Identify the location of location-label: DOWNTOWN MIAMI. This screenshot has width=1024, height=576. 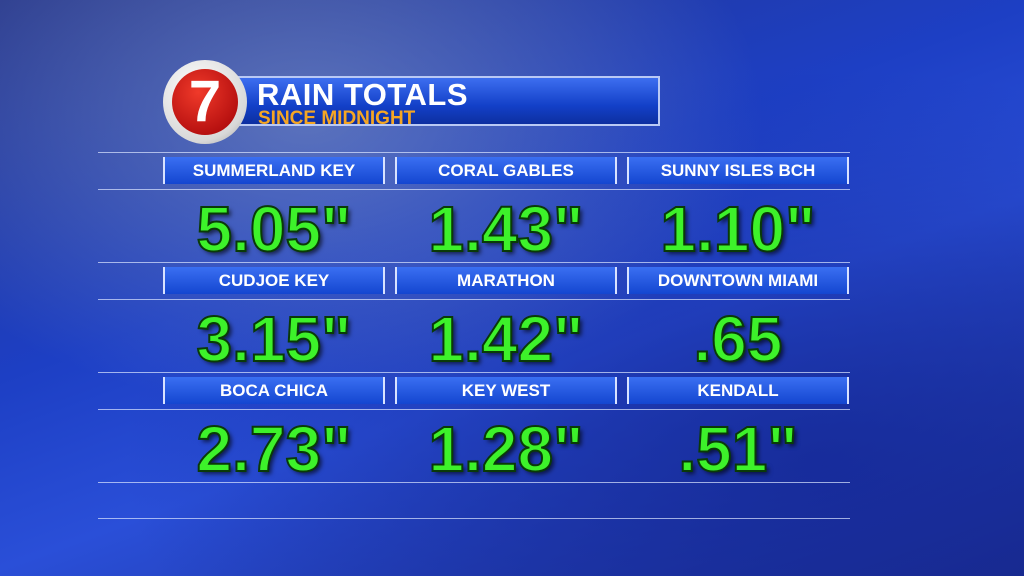
(738, 280).